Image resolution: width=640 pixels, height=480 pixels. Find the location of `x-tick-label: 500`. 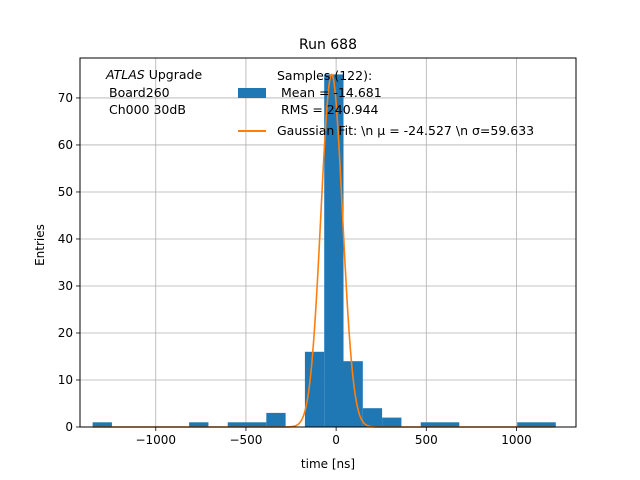

x-tick-label: 500 is located at coordinates (426, 440).